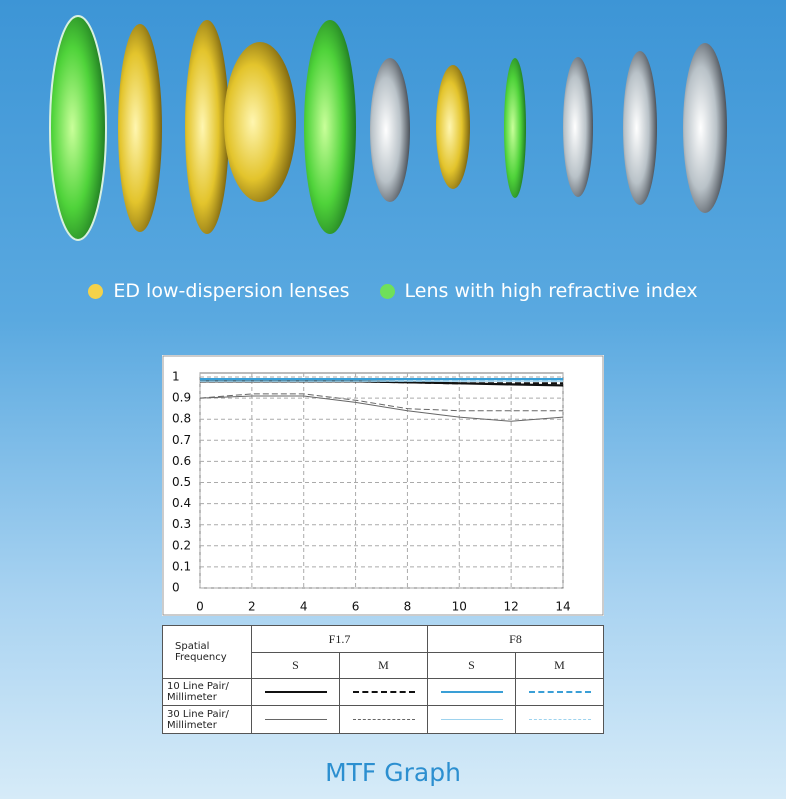 Image resolution: width=786 pixels, height=799 pixels. Describe the element at coordinates (176, 377) in the screenshot. I see `y-tick-label: 1` at that location.